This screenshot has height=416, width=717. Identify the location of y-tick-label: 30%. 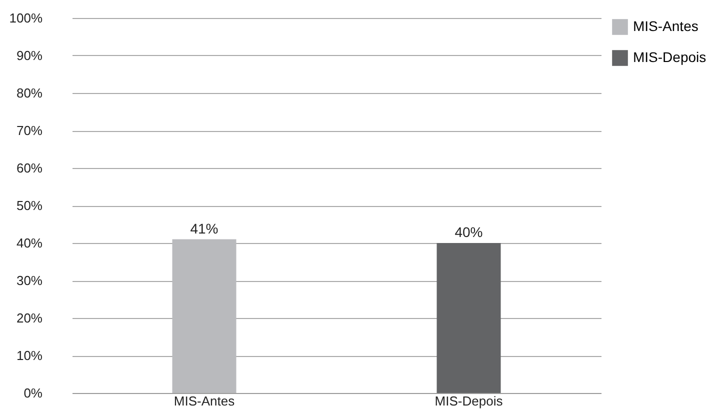
(29, 280).